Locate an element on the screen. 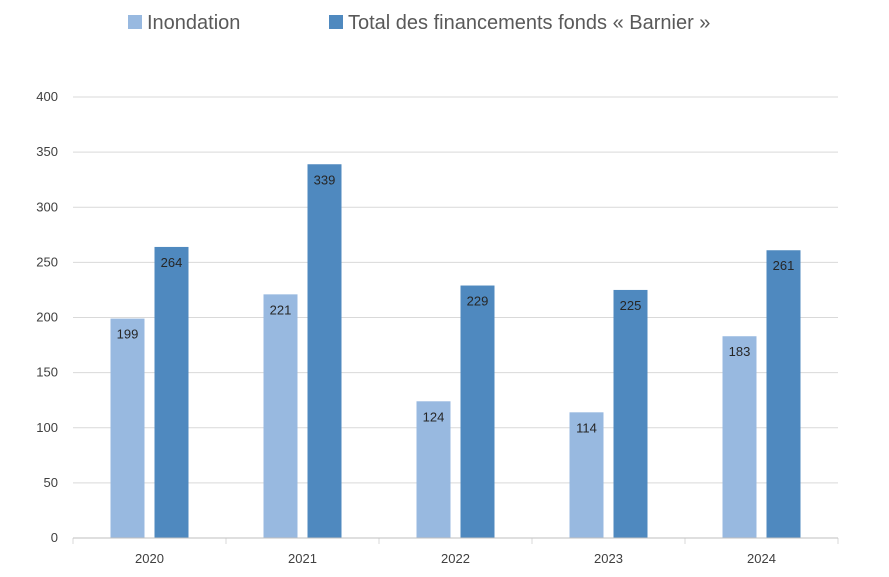  bar-inondation-2021 is located at coordinates (280, 416).